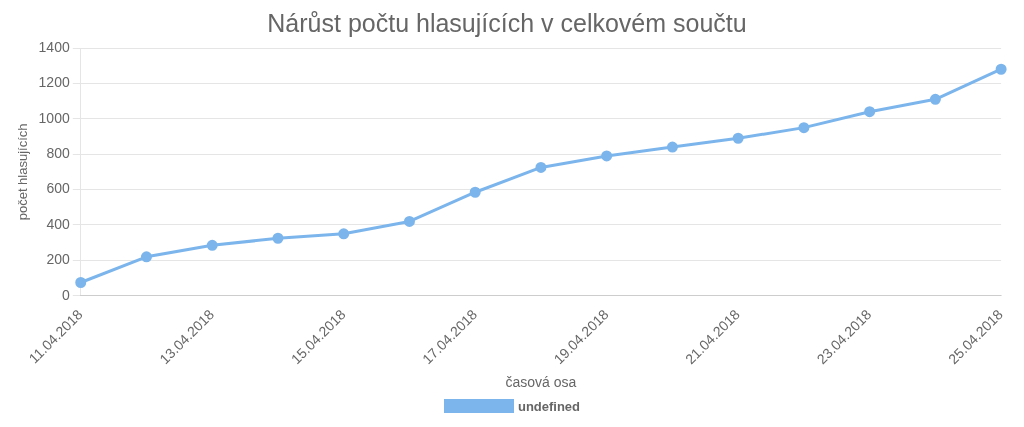 The width and height of the screenshot is (1024, 427). What do you see at coordinates (54, 117) in the screenshot?
I see `y-tick-label: 1000` at bounding box center [54, 117].